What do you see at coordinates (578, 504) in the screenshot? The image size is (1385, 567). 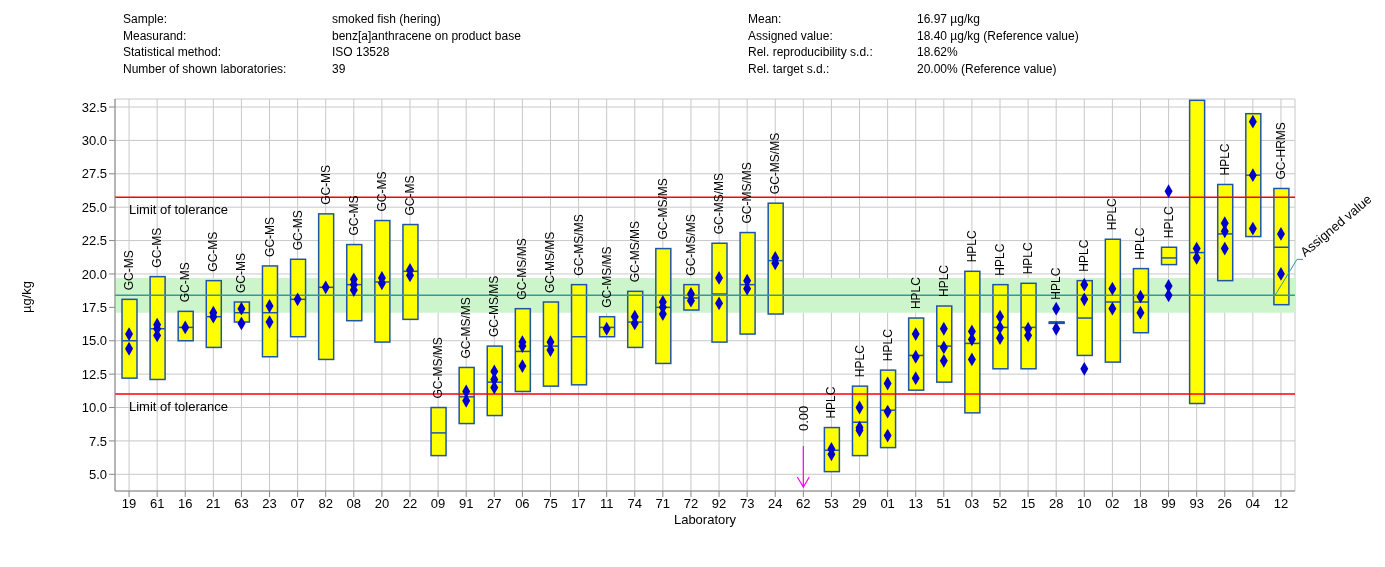 I see `x-tick-label: 17` at bounding box center [578, 504].